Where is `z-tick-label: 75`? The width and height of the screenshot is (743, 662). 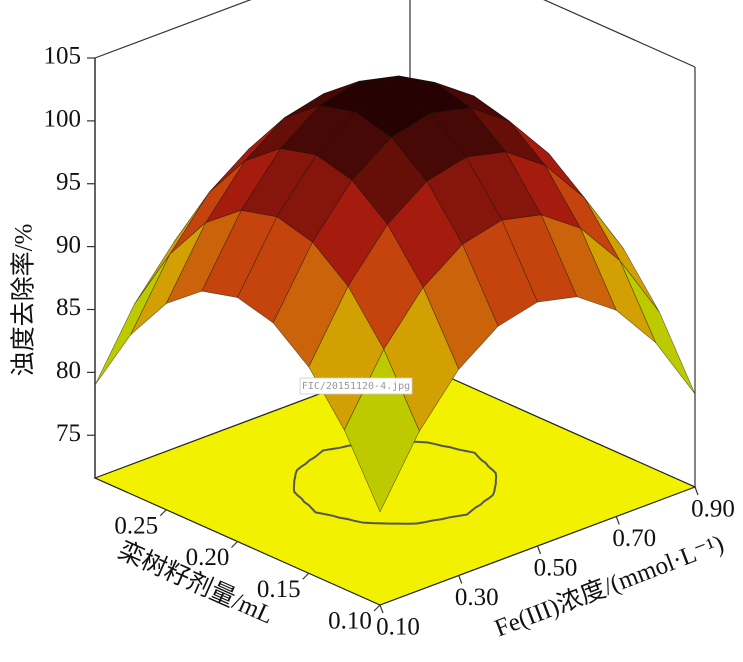
z-tick-label: 75 is located at coordinates (68, 433).